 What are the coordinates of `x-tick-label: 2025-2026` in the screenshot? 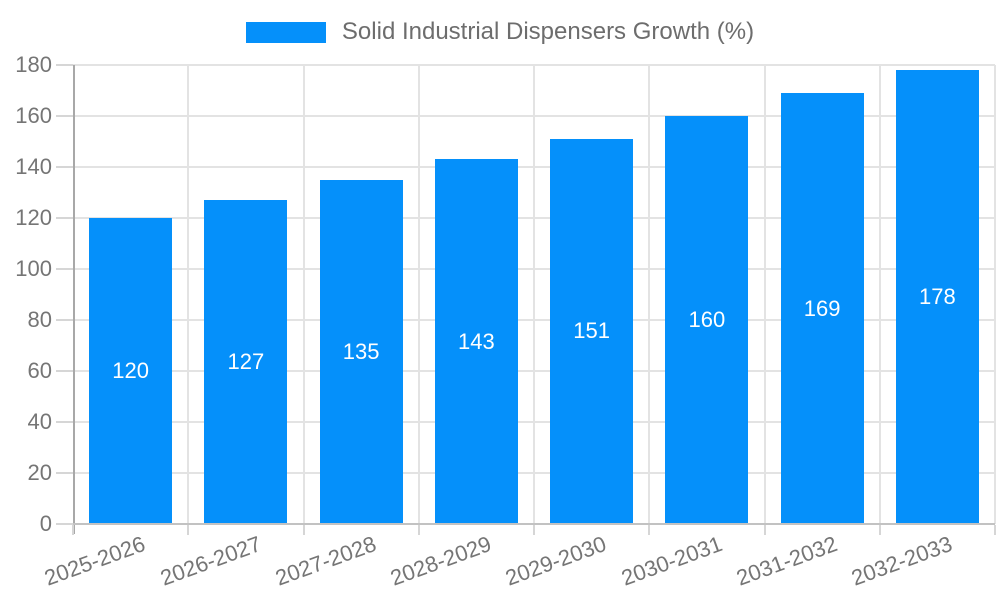 It's located at (95, 561).